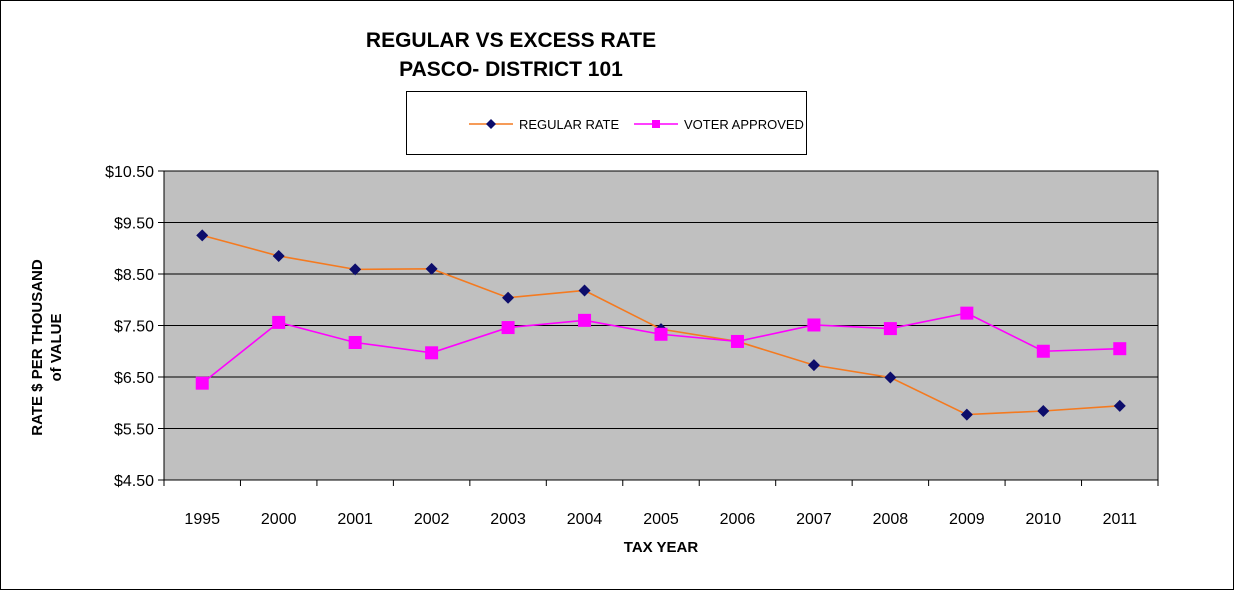 Image resolution: width=1236 pixels, height=592 pixels. Describe the element at coordinates (508, 519) in the screenshot. I see `x-tick-label: 2003` at that location.